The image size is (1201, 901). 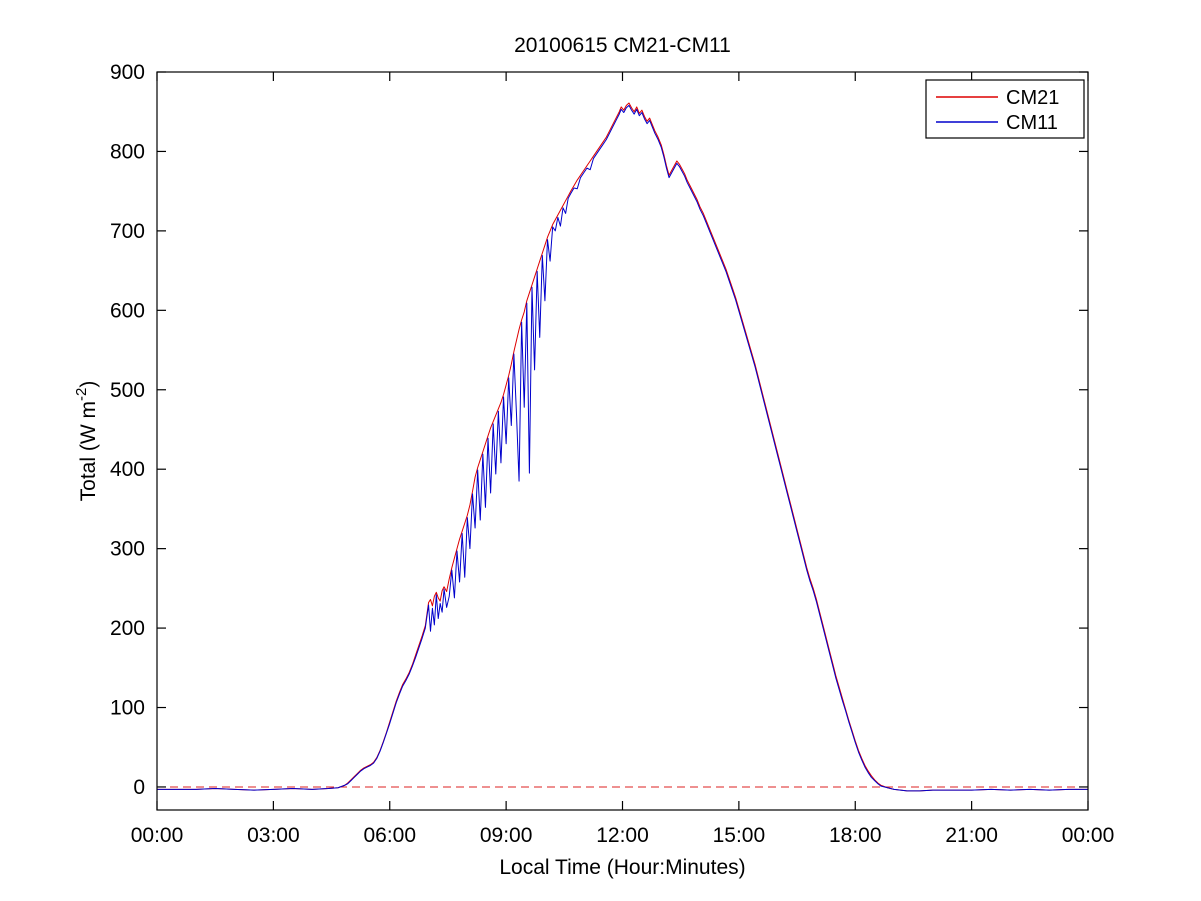 I want to click on y-tick-label: 200, so click(x=127, y=628).